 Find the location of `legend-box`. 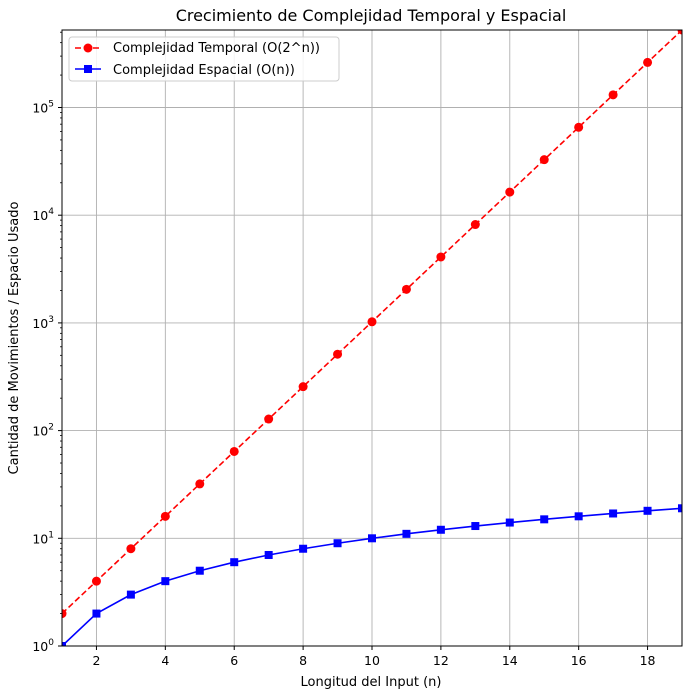

legend-box is located at coordinates (204, 59).